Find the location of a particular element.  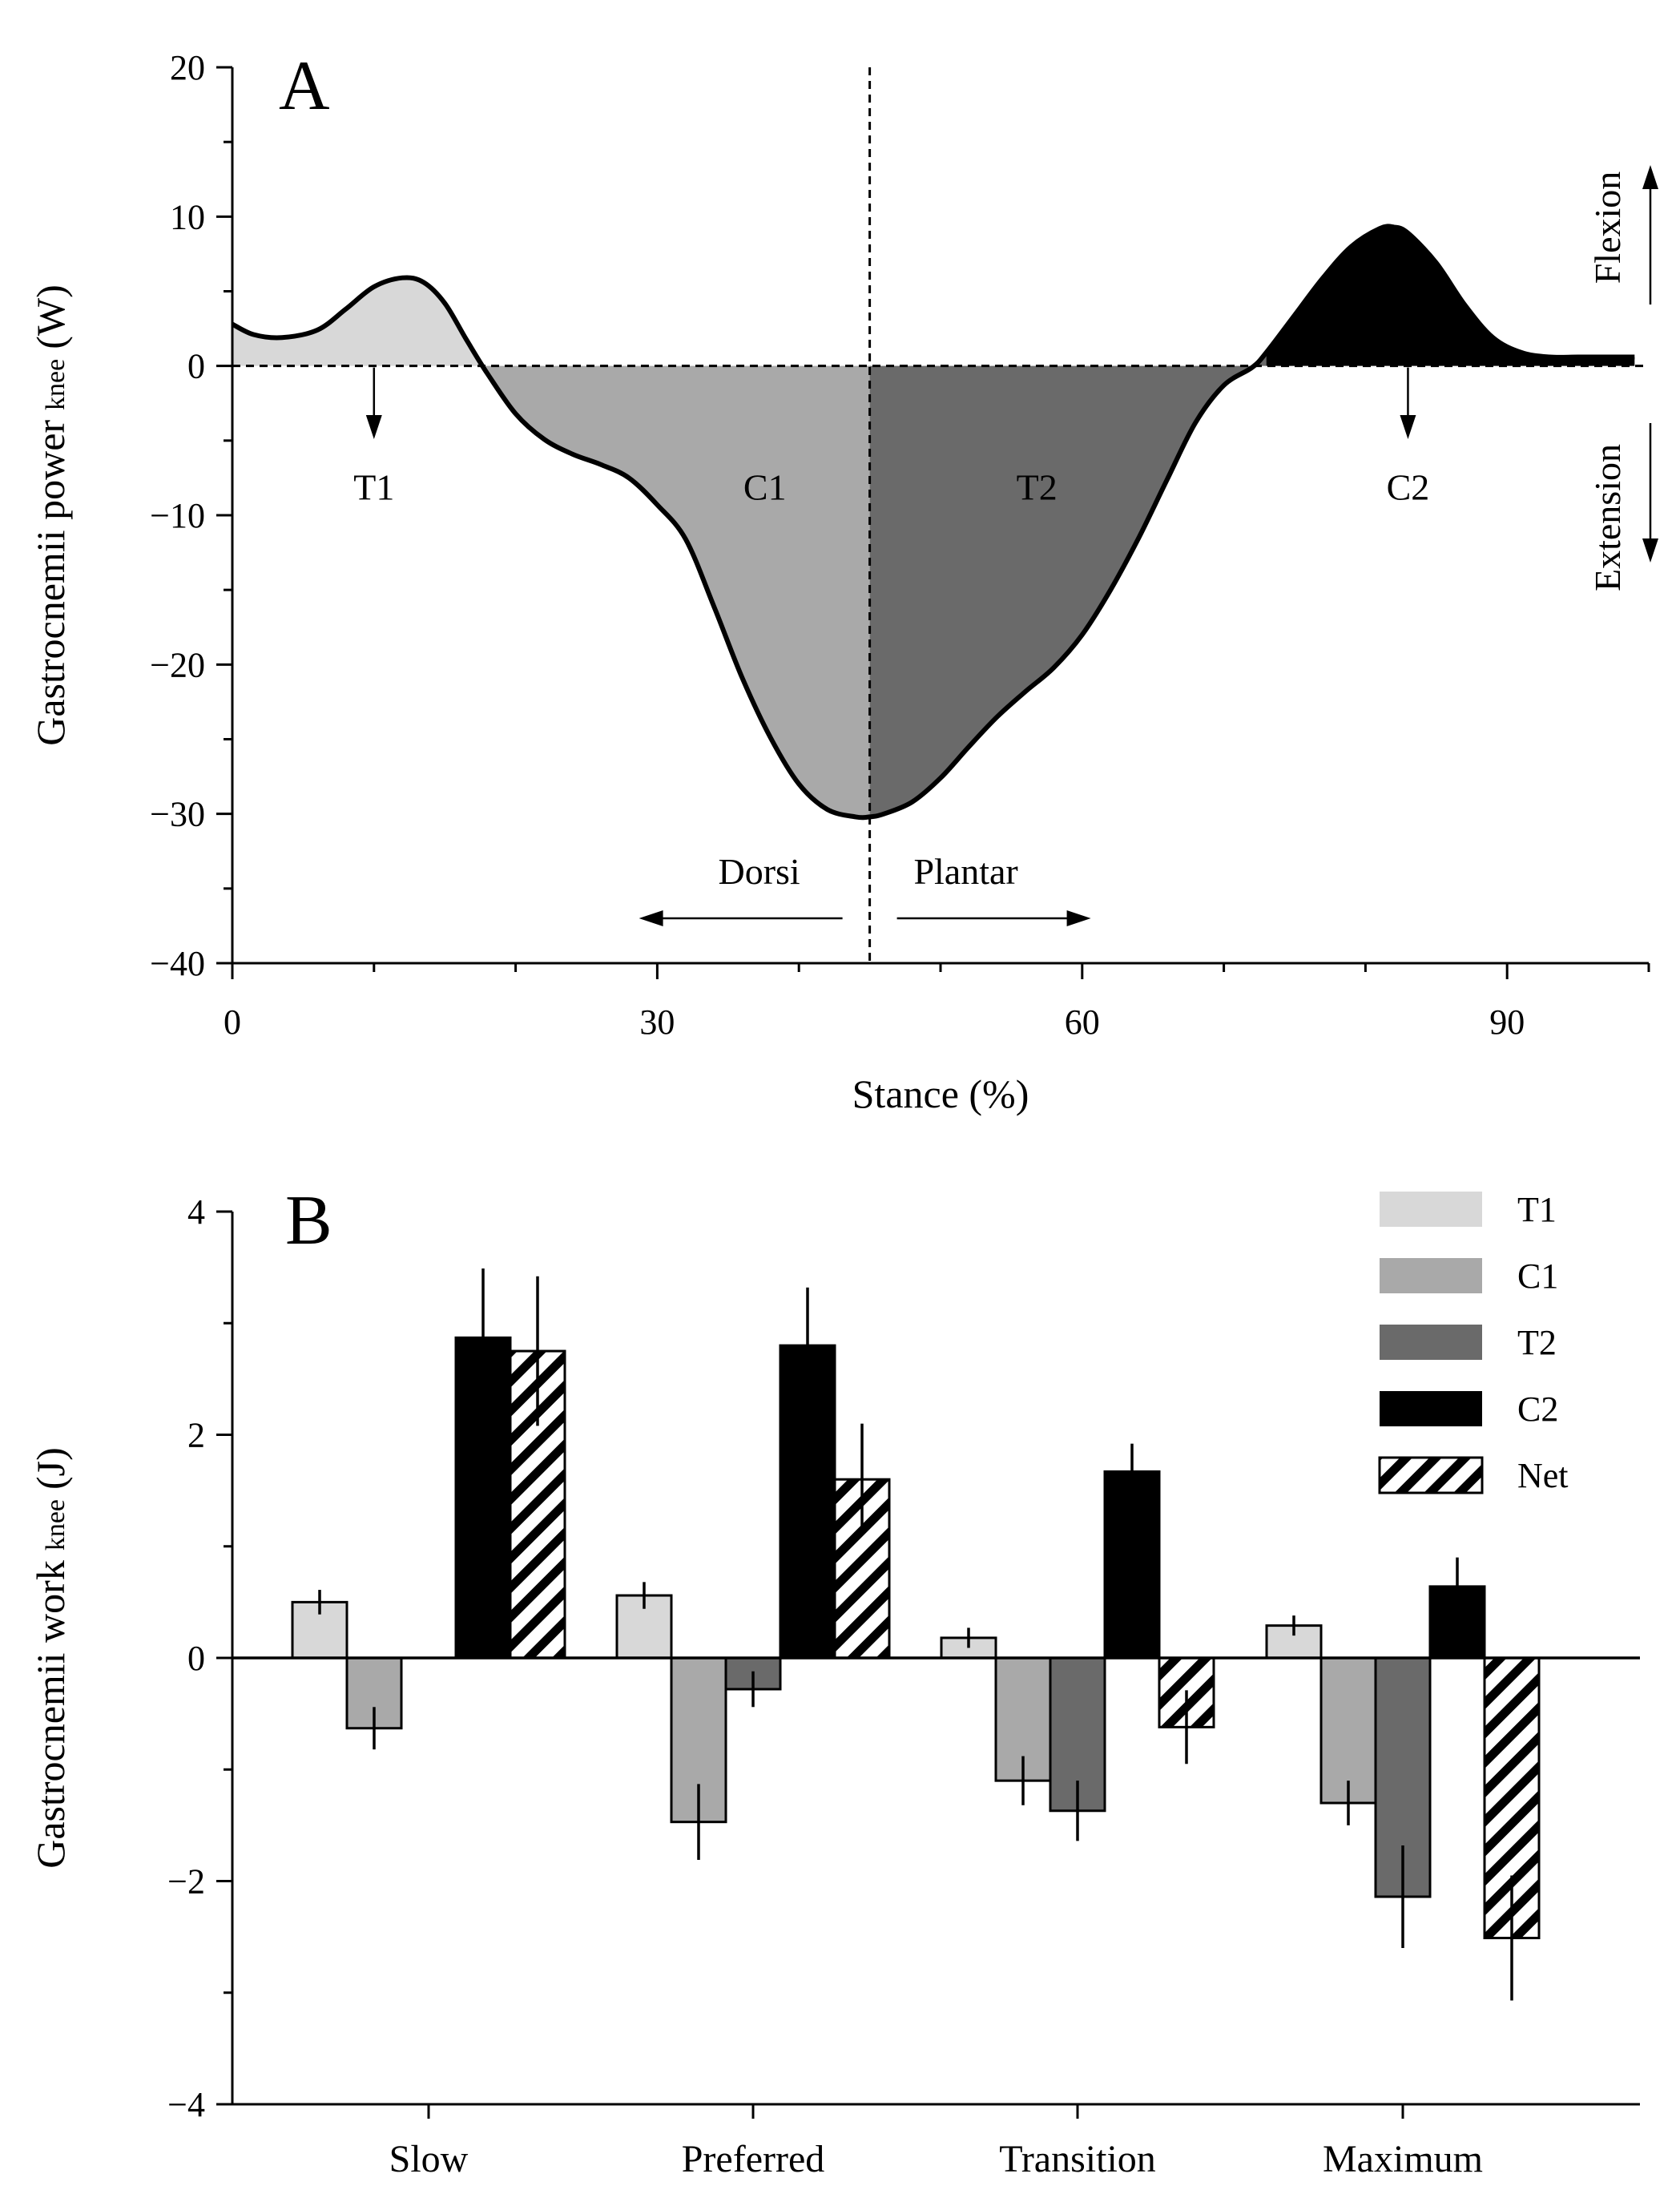

y-axis-title-main: Gastrocnemii power is located at coordinates (50, 583).